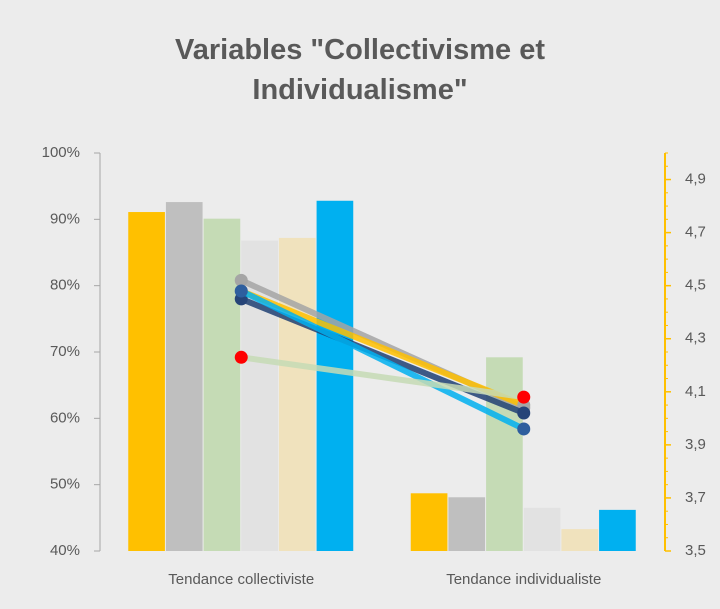  Describe the element at coordinates (695, 391) in the screenshot. I see `y2-tick-label: 4,1` at that location.